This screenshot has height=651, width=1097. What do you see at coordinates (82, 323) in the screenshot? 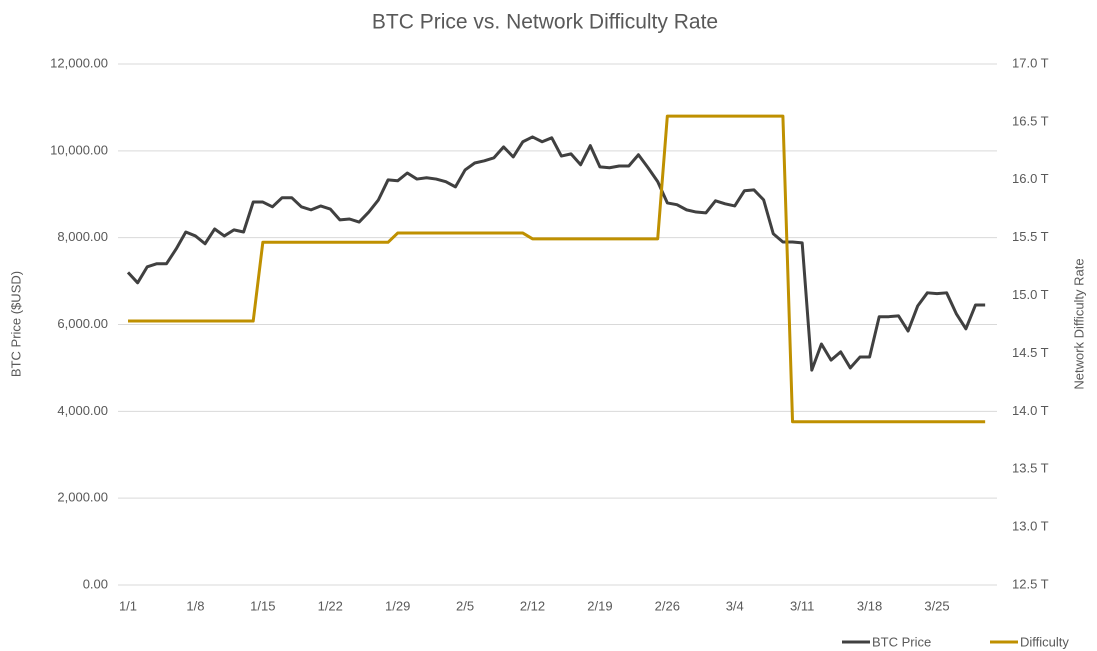
I see `y-tick-label: 6,000.00` at bounding box center [82, 323].